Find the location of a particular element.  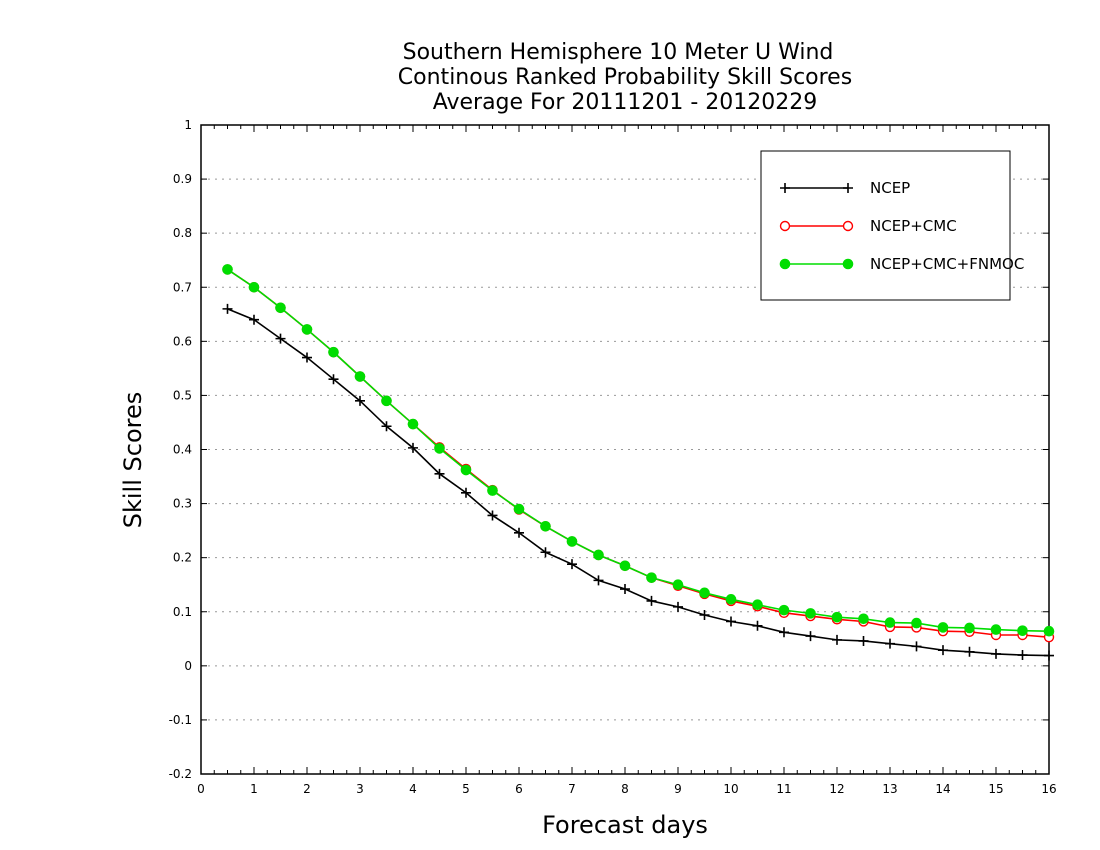

x-tick-label: 11 is located at coordinates (783, 789).